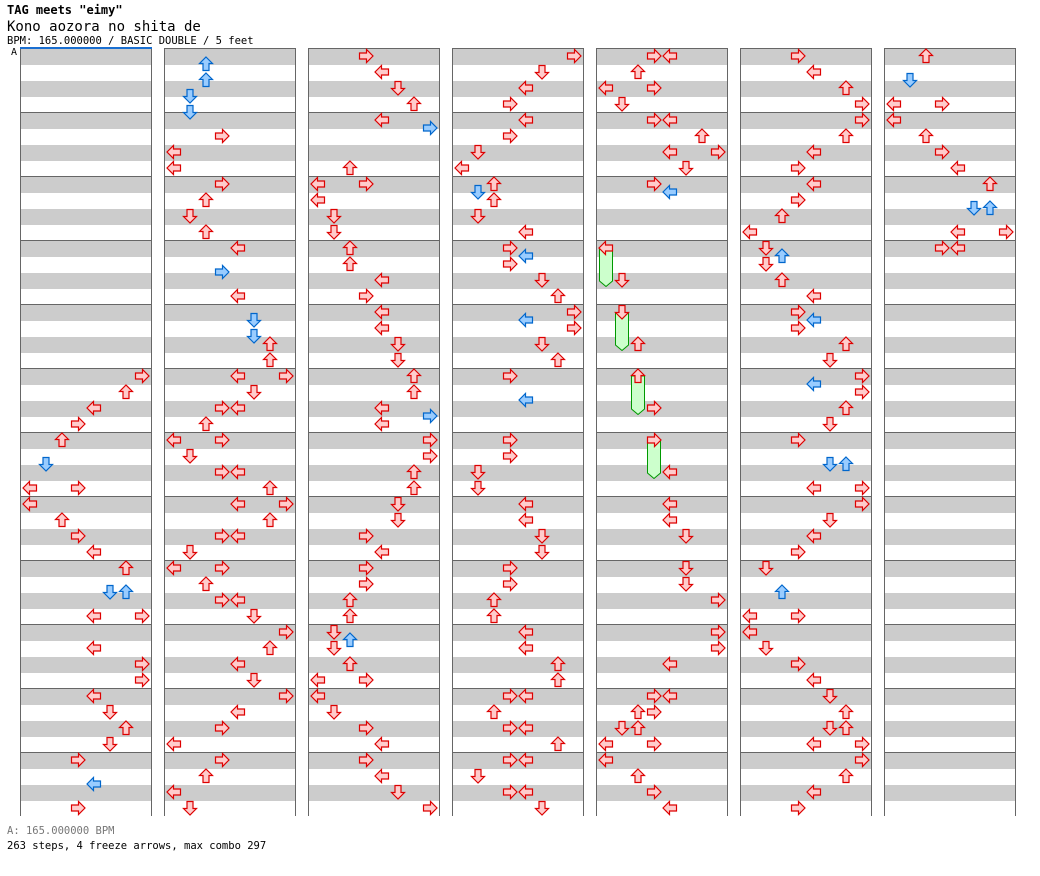  Describe the element at coordinates (14, 52) in the screenshot. I see `bpm-marker-label: A` at that location.